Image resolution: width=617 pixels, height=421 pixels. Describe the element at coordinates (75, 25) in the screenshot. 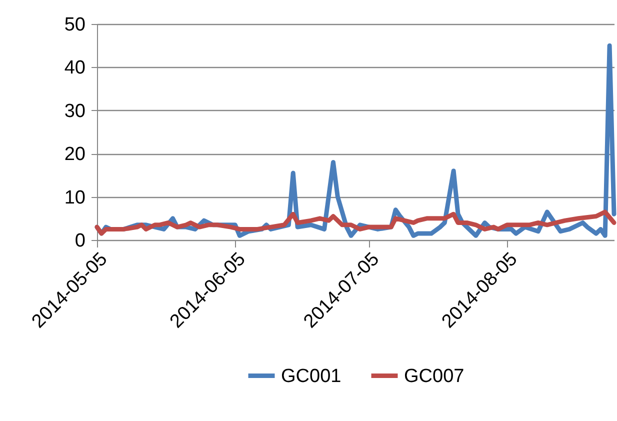

I see `y-tick-label: 50` at that location.